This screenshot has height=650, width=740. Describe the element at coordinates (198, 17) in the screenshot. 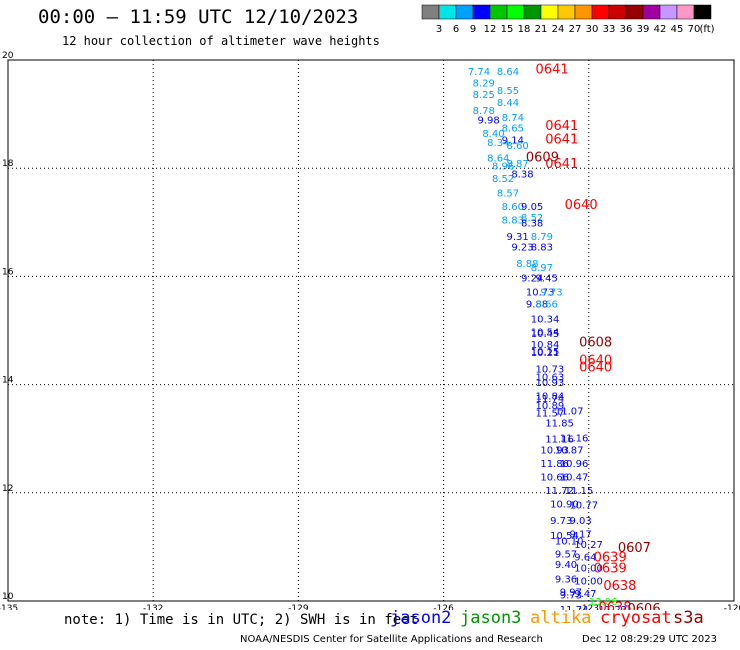

I see `page-title: 00:00 – 11:59 UTC 12/10/2023` at that location.